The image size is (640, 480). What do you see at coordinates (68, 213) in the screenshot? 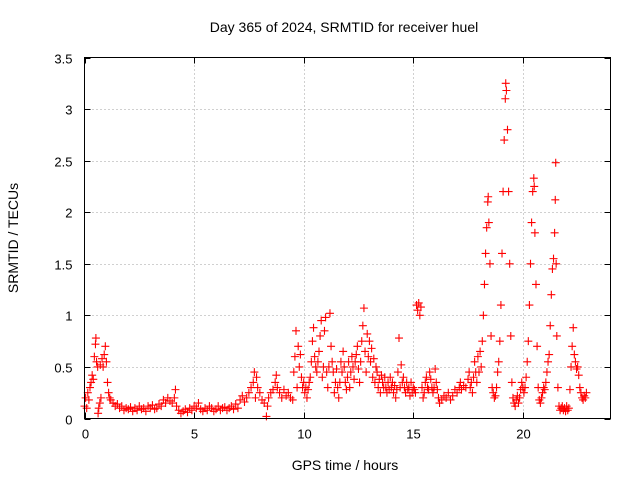
I see `y-tick-label: 2` at bounding box center [68, 213].